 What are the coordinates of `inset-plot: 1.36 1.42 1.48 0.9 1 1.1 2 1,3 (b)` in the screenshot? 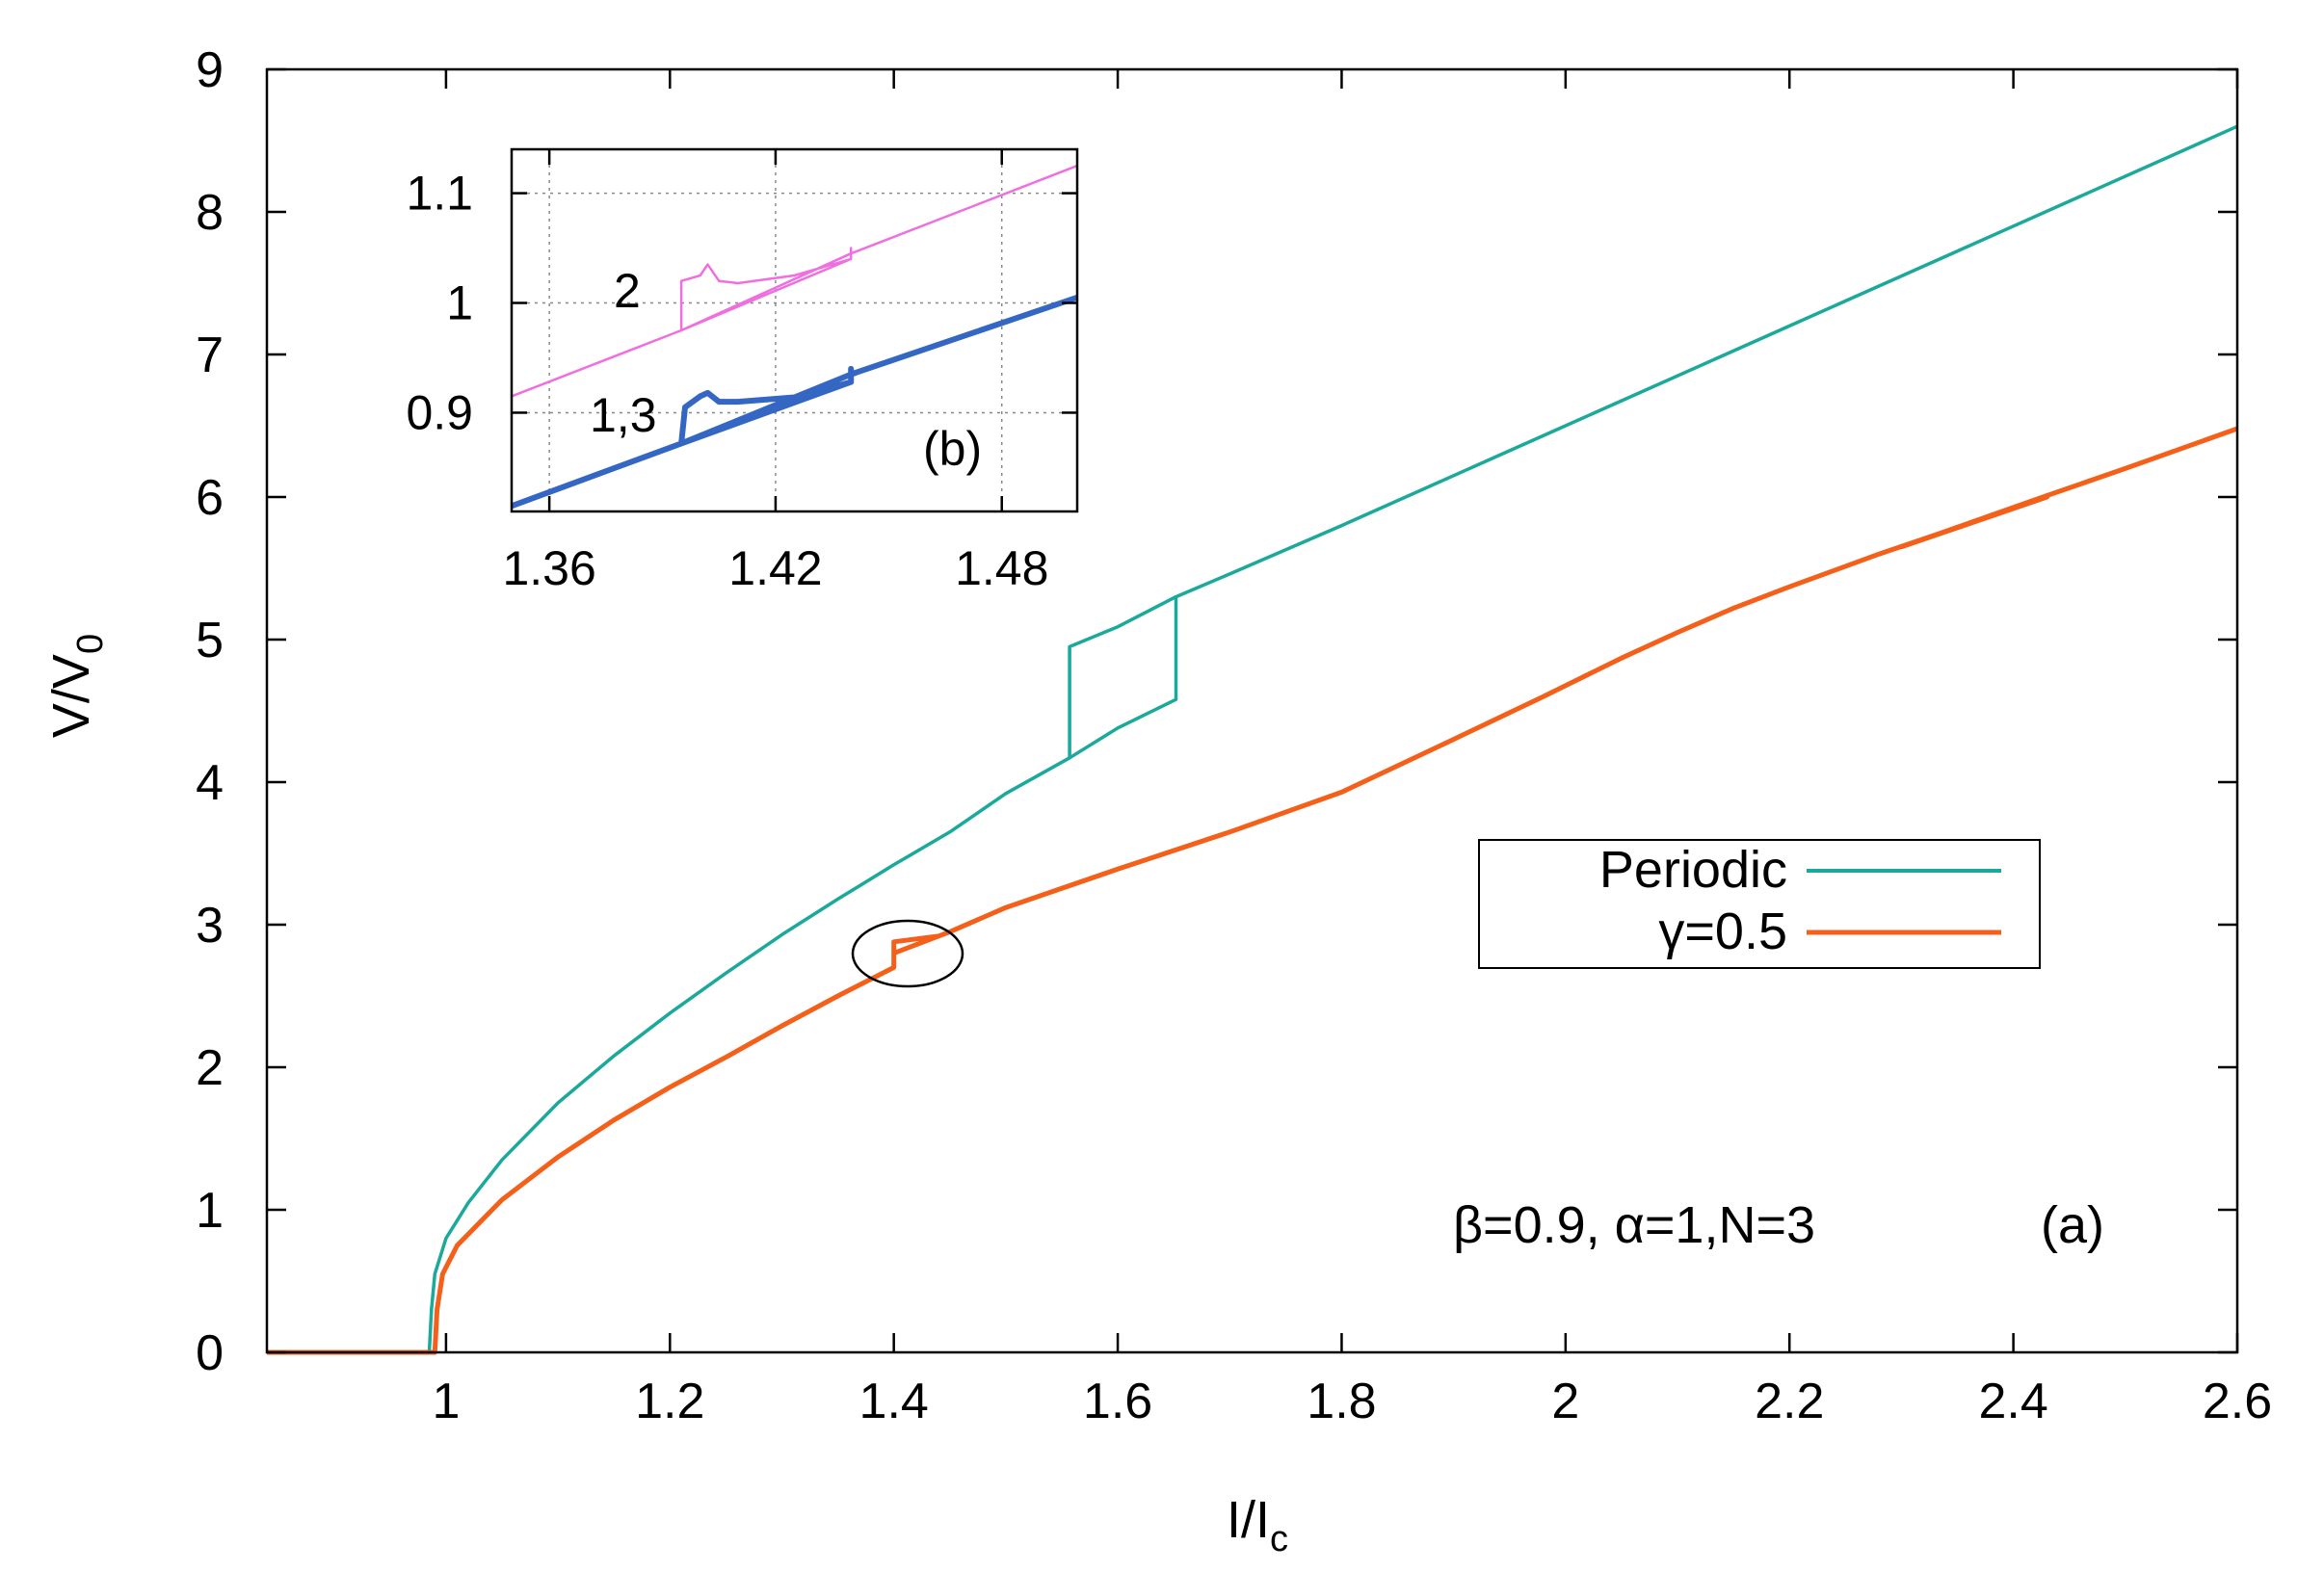 It's located at (743, 371).